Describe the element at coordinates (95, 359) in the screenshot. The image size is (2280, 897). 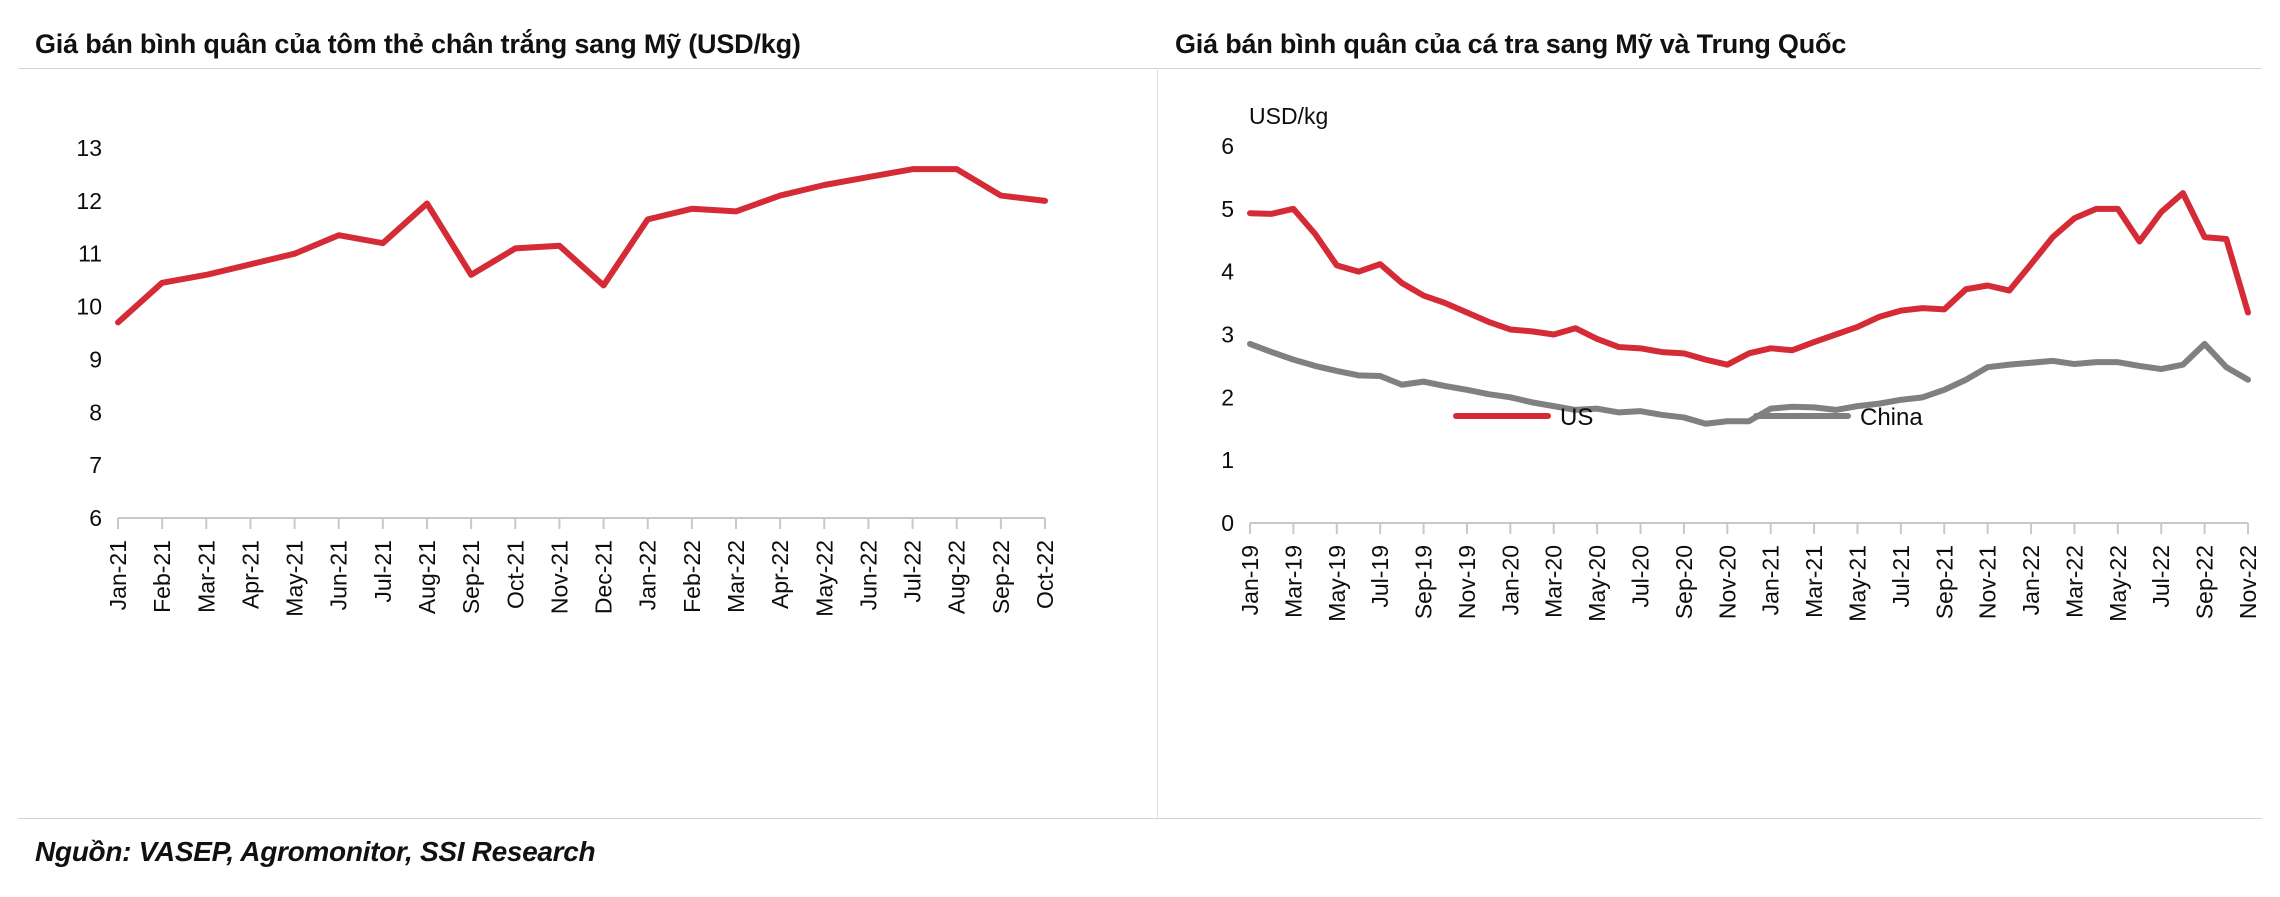
I see `y-axis-tick-label: 9` at that location.